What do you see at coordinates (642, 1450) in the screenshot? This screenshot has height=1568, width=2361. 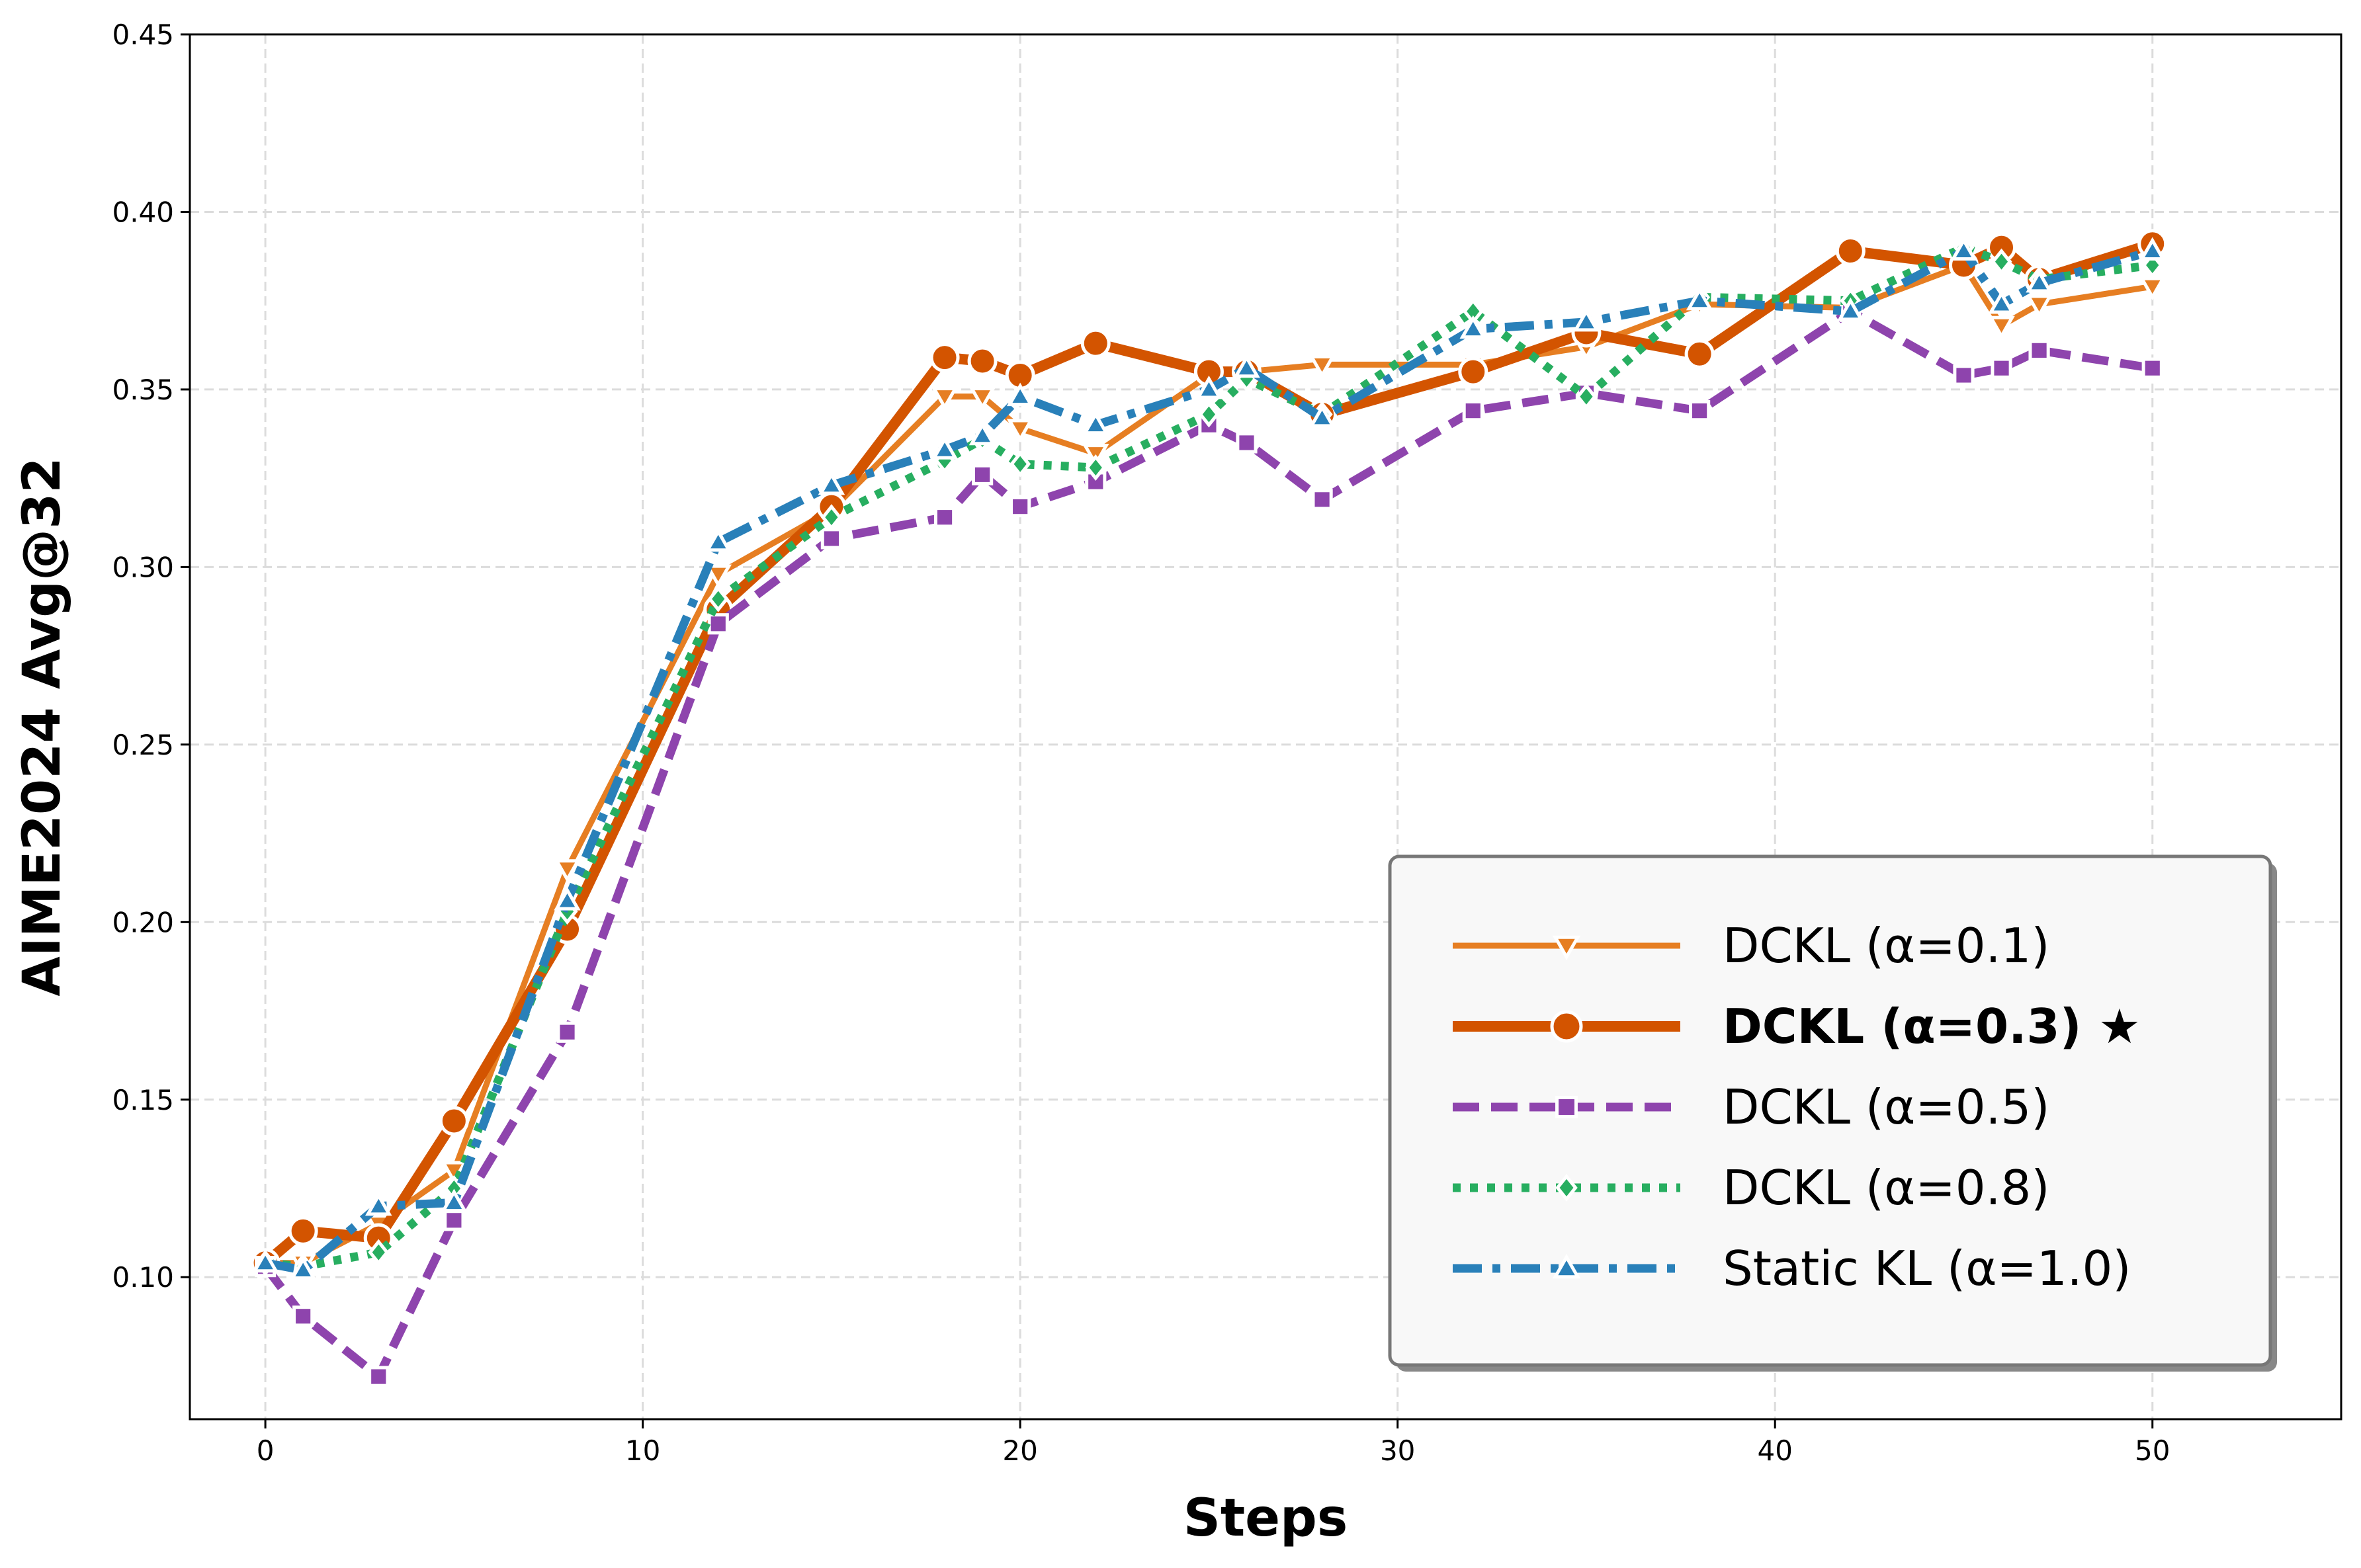 I see `x-tick-label: 10` at bounding box center [642, 1450].